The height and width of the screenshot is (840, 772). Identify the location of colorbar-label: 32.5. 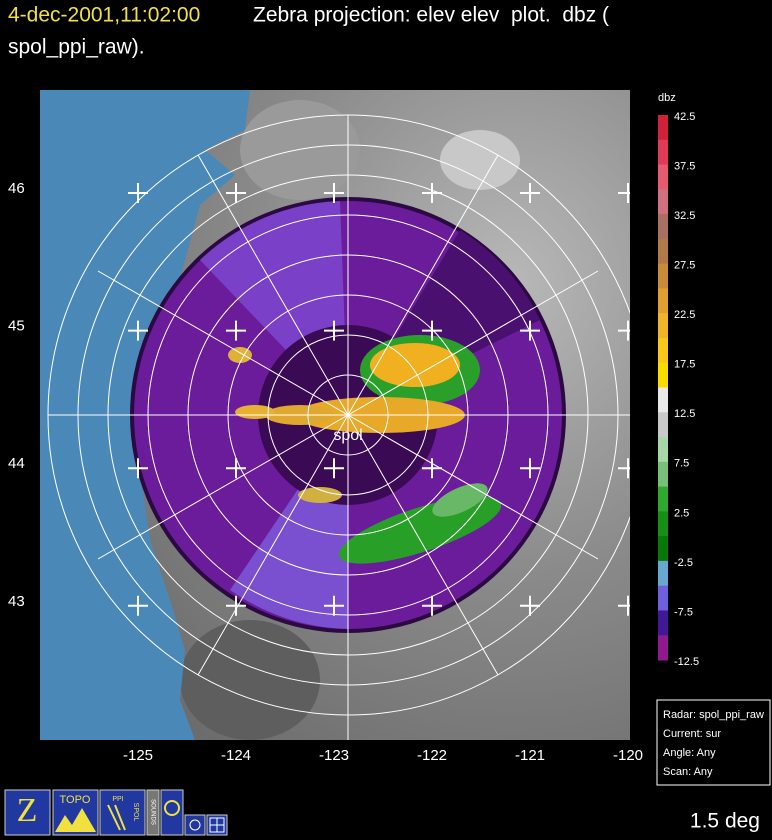
(684, 216).